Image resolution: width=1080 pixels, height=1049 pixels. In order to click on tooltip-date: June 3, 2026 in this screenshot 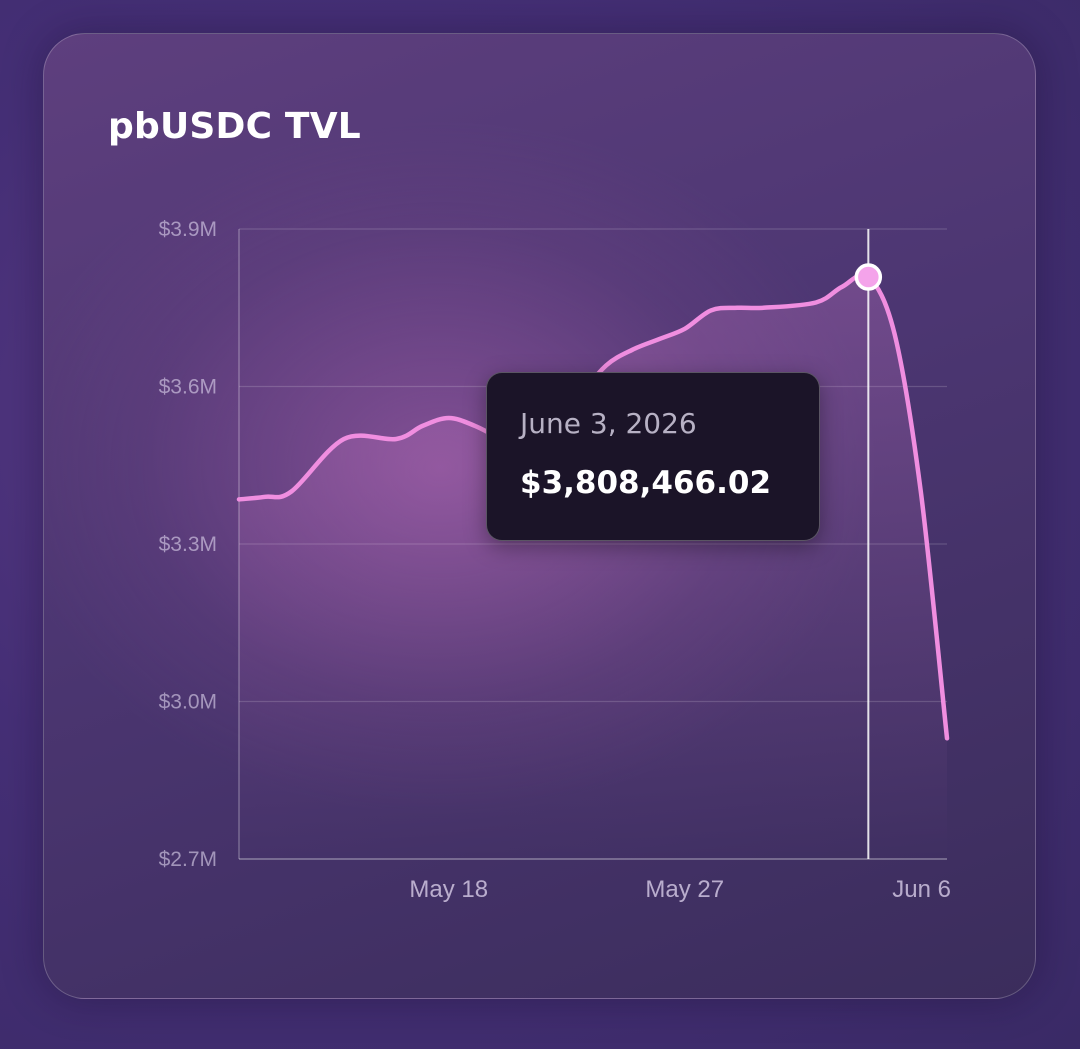, I will do `click(608, 423)`.